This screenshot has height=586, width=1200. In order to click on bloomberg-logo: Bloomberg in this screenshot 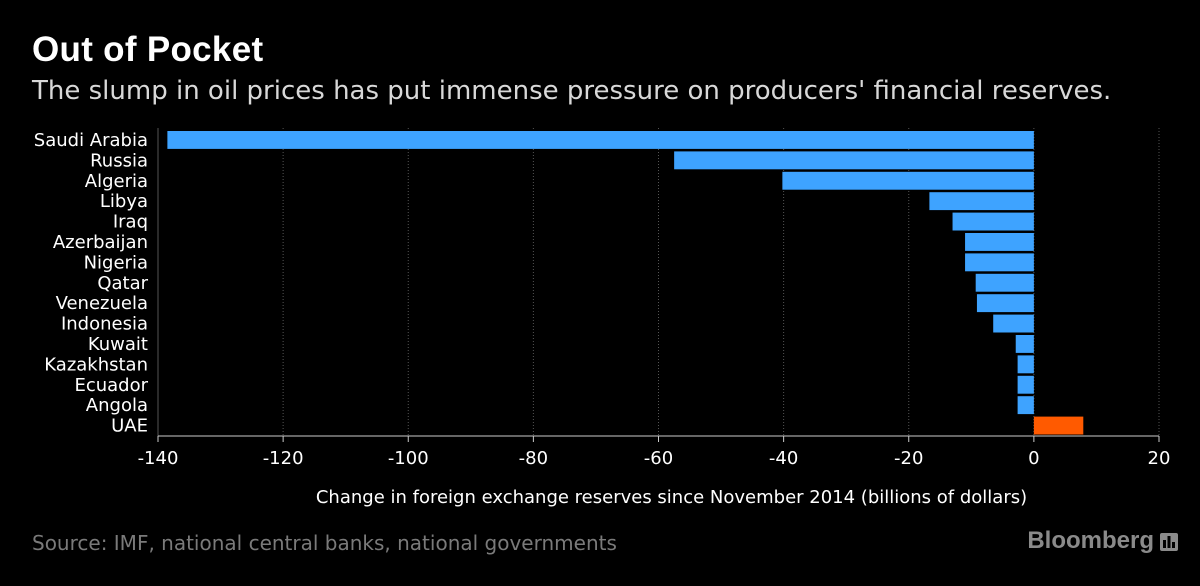, I will do `click(1102, 541)`.